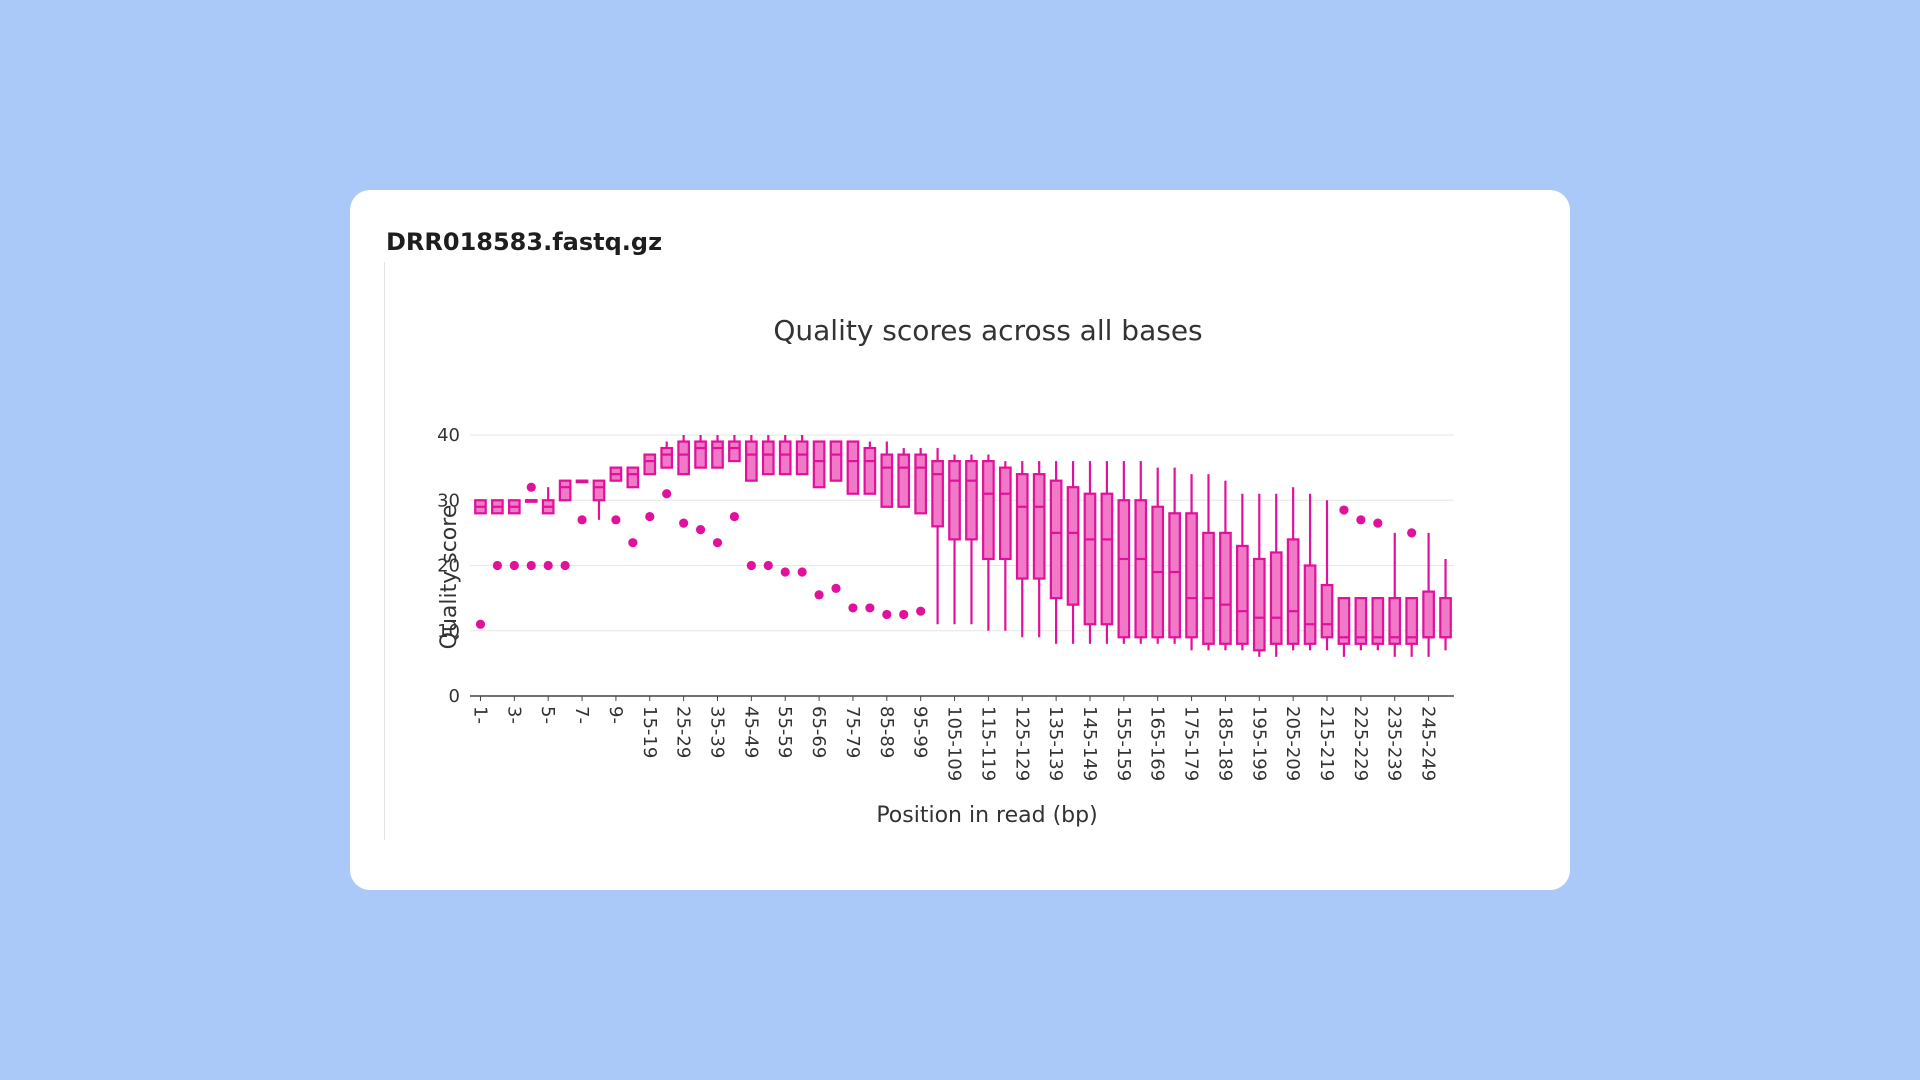  I want to click on x-tick-label: 45-49, so click(750, 732).